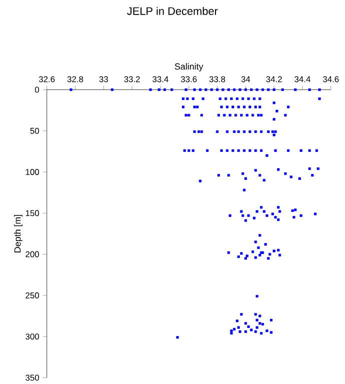 The width and height of the screenshot is (345, 384). What do you see at coordinates (189, 79) in the screenshot?
I see `x-tick-label: 33.6` at bounding box center [189, 79].